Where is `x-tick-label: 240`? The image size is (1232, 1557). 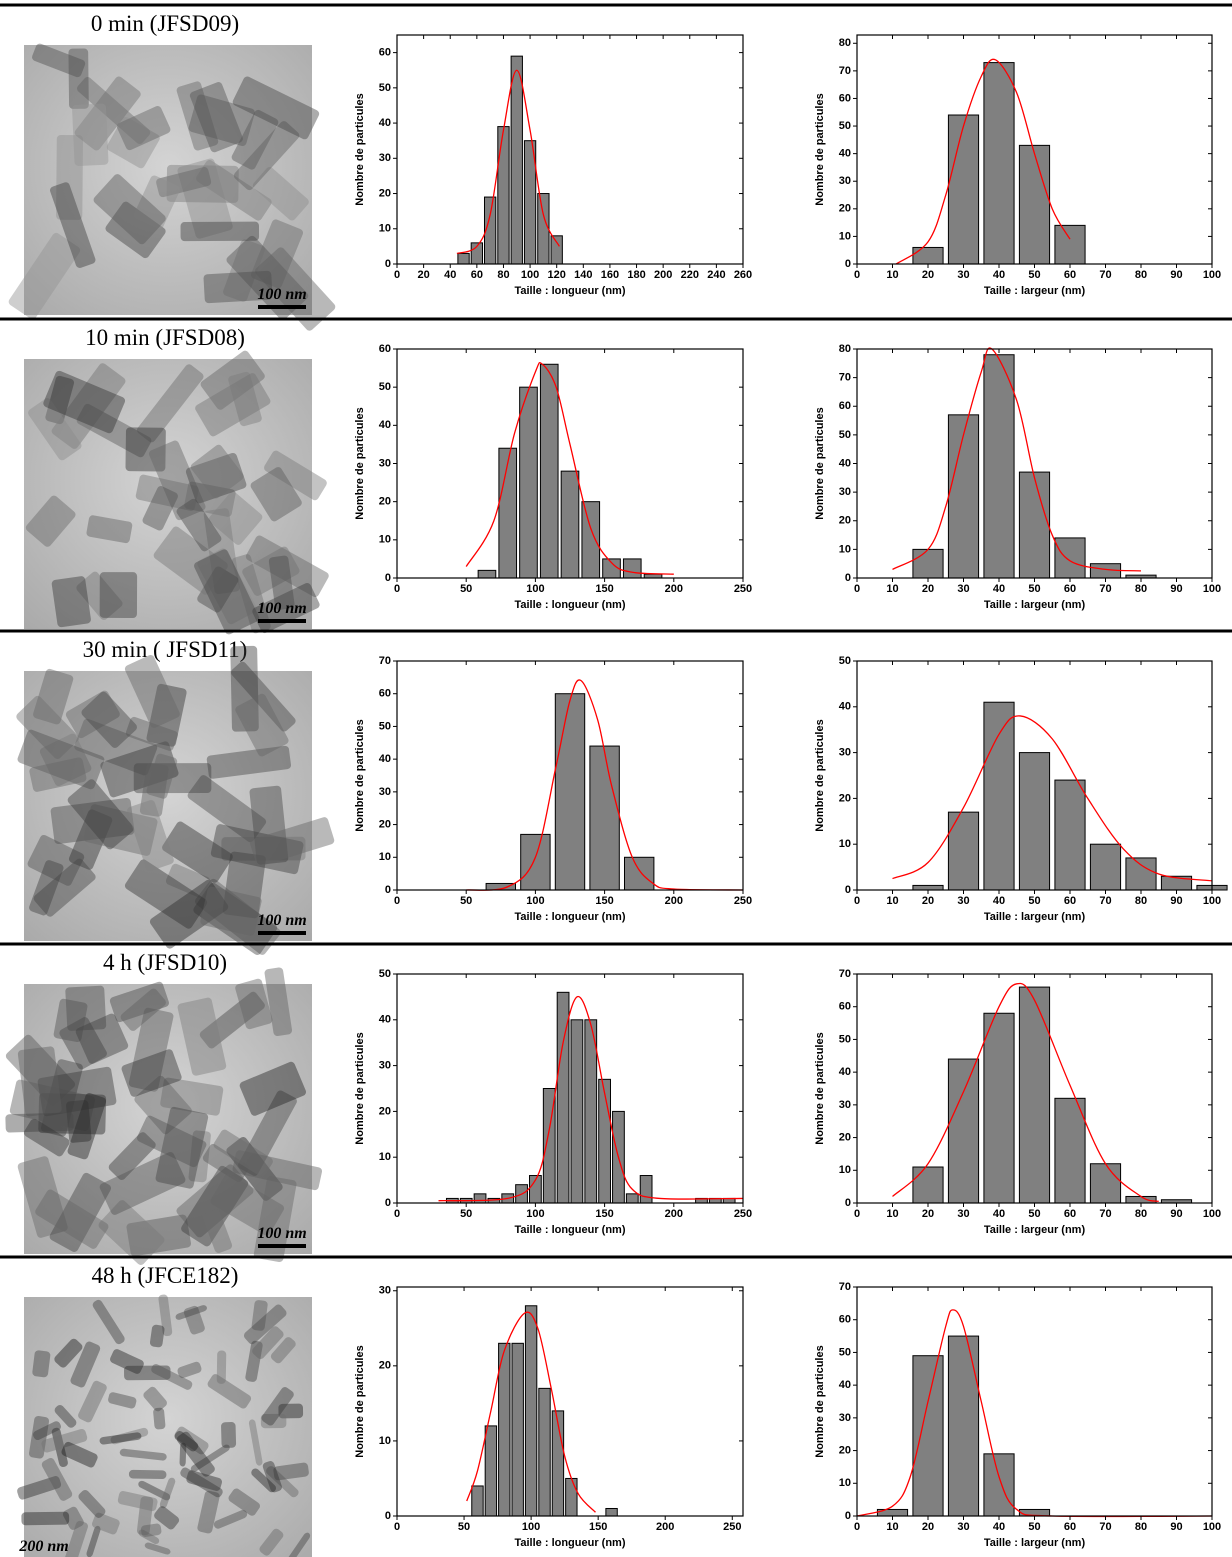 x-tick-label: 240 is located at coordinates (716, 275).